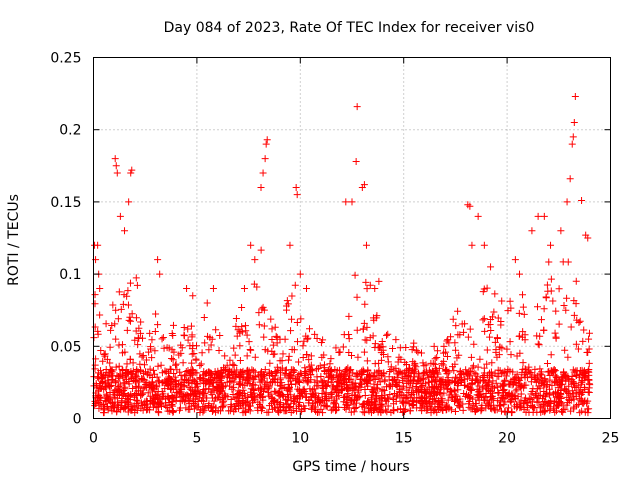  Describe the element at coordinates (65, 203) in the screenshot. I see `y-tick-label: 0.15` at that location.